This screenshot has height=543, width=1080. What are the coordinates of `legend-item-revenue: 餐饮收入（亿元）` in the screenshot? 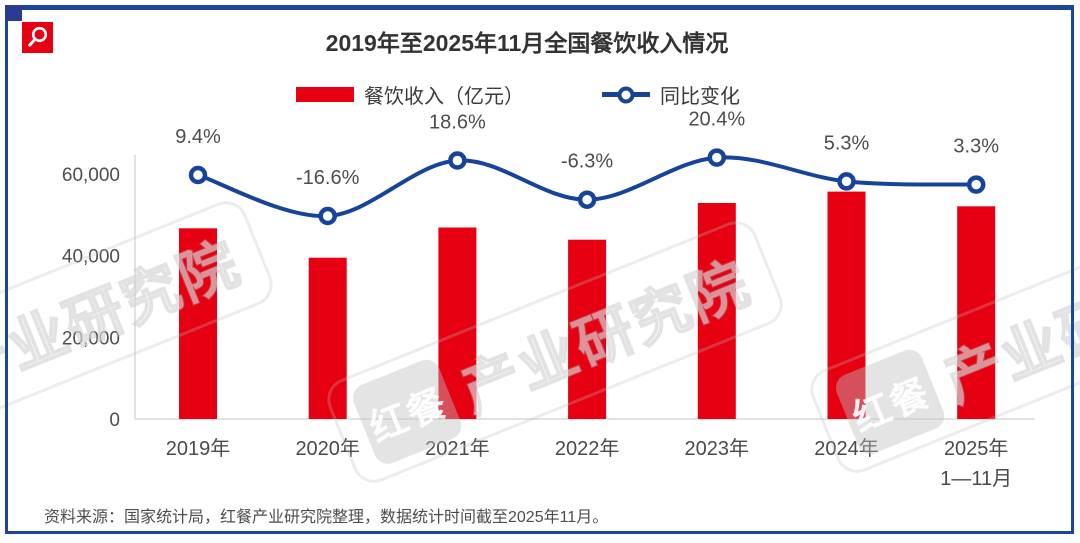 It's located at (410, 94).